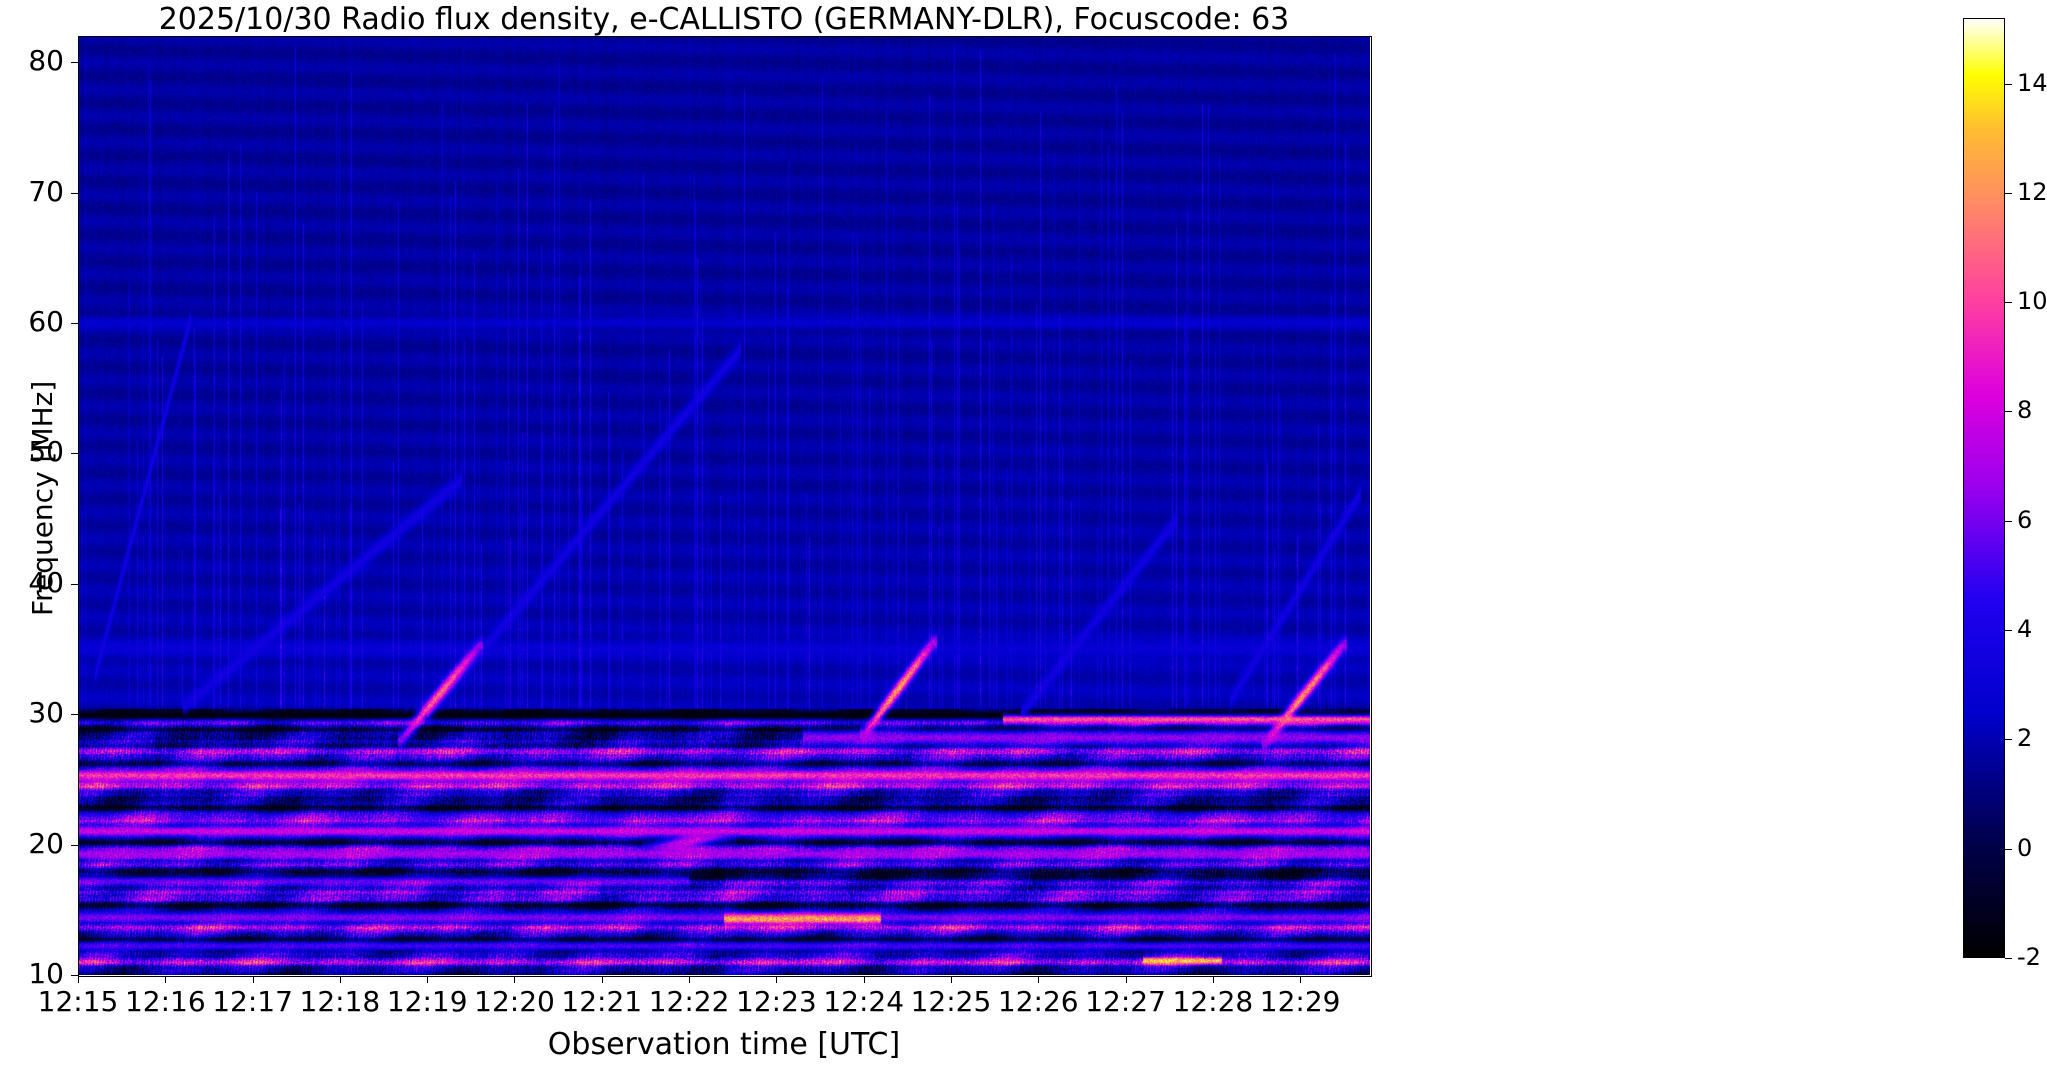 The image size is (2047, 1067). Describe the element at coordinates (951, 1001) in the screenshot. I see `x-tick-label: 12:25` at that location.